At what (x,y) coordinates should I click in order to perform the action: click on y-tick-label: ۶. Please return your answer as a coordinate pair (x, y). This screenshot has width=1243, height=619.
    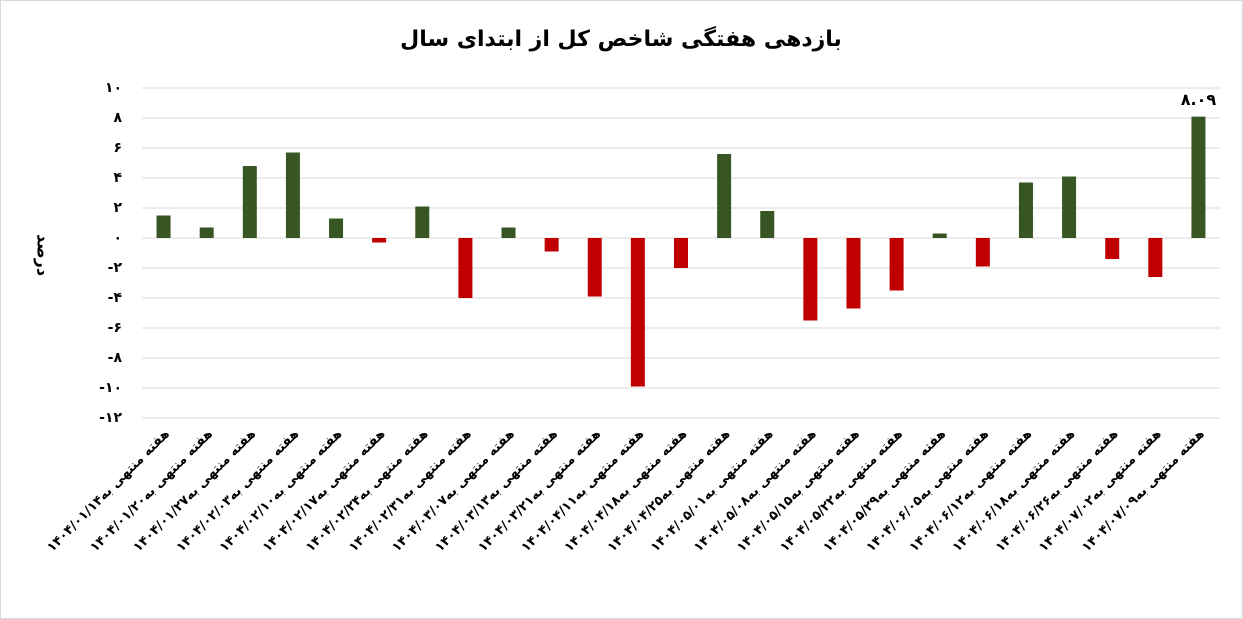
    Looking at the image, I should click on (117, 148).